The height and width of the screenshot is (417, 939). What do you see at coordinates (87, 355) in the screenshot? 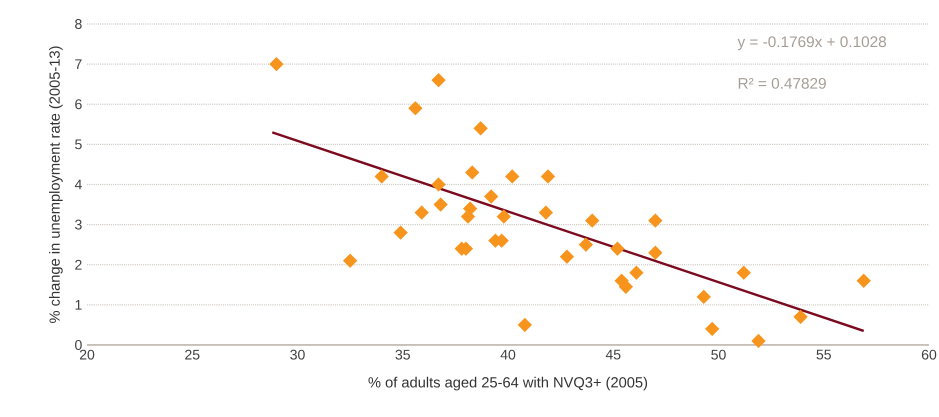
I see `x-tick-label: 20` at bounding box center [87, 355].